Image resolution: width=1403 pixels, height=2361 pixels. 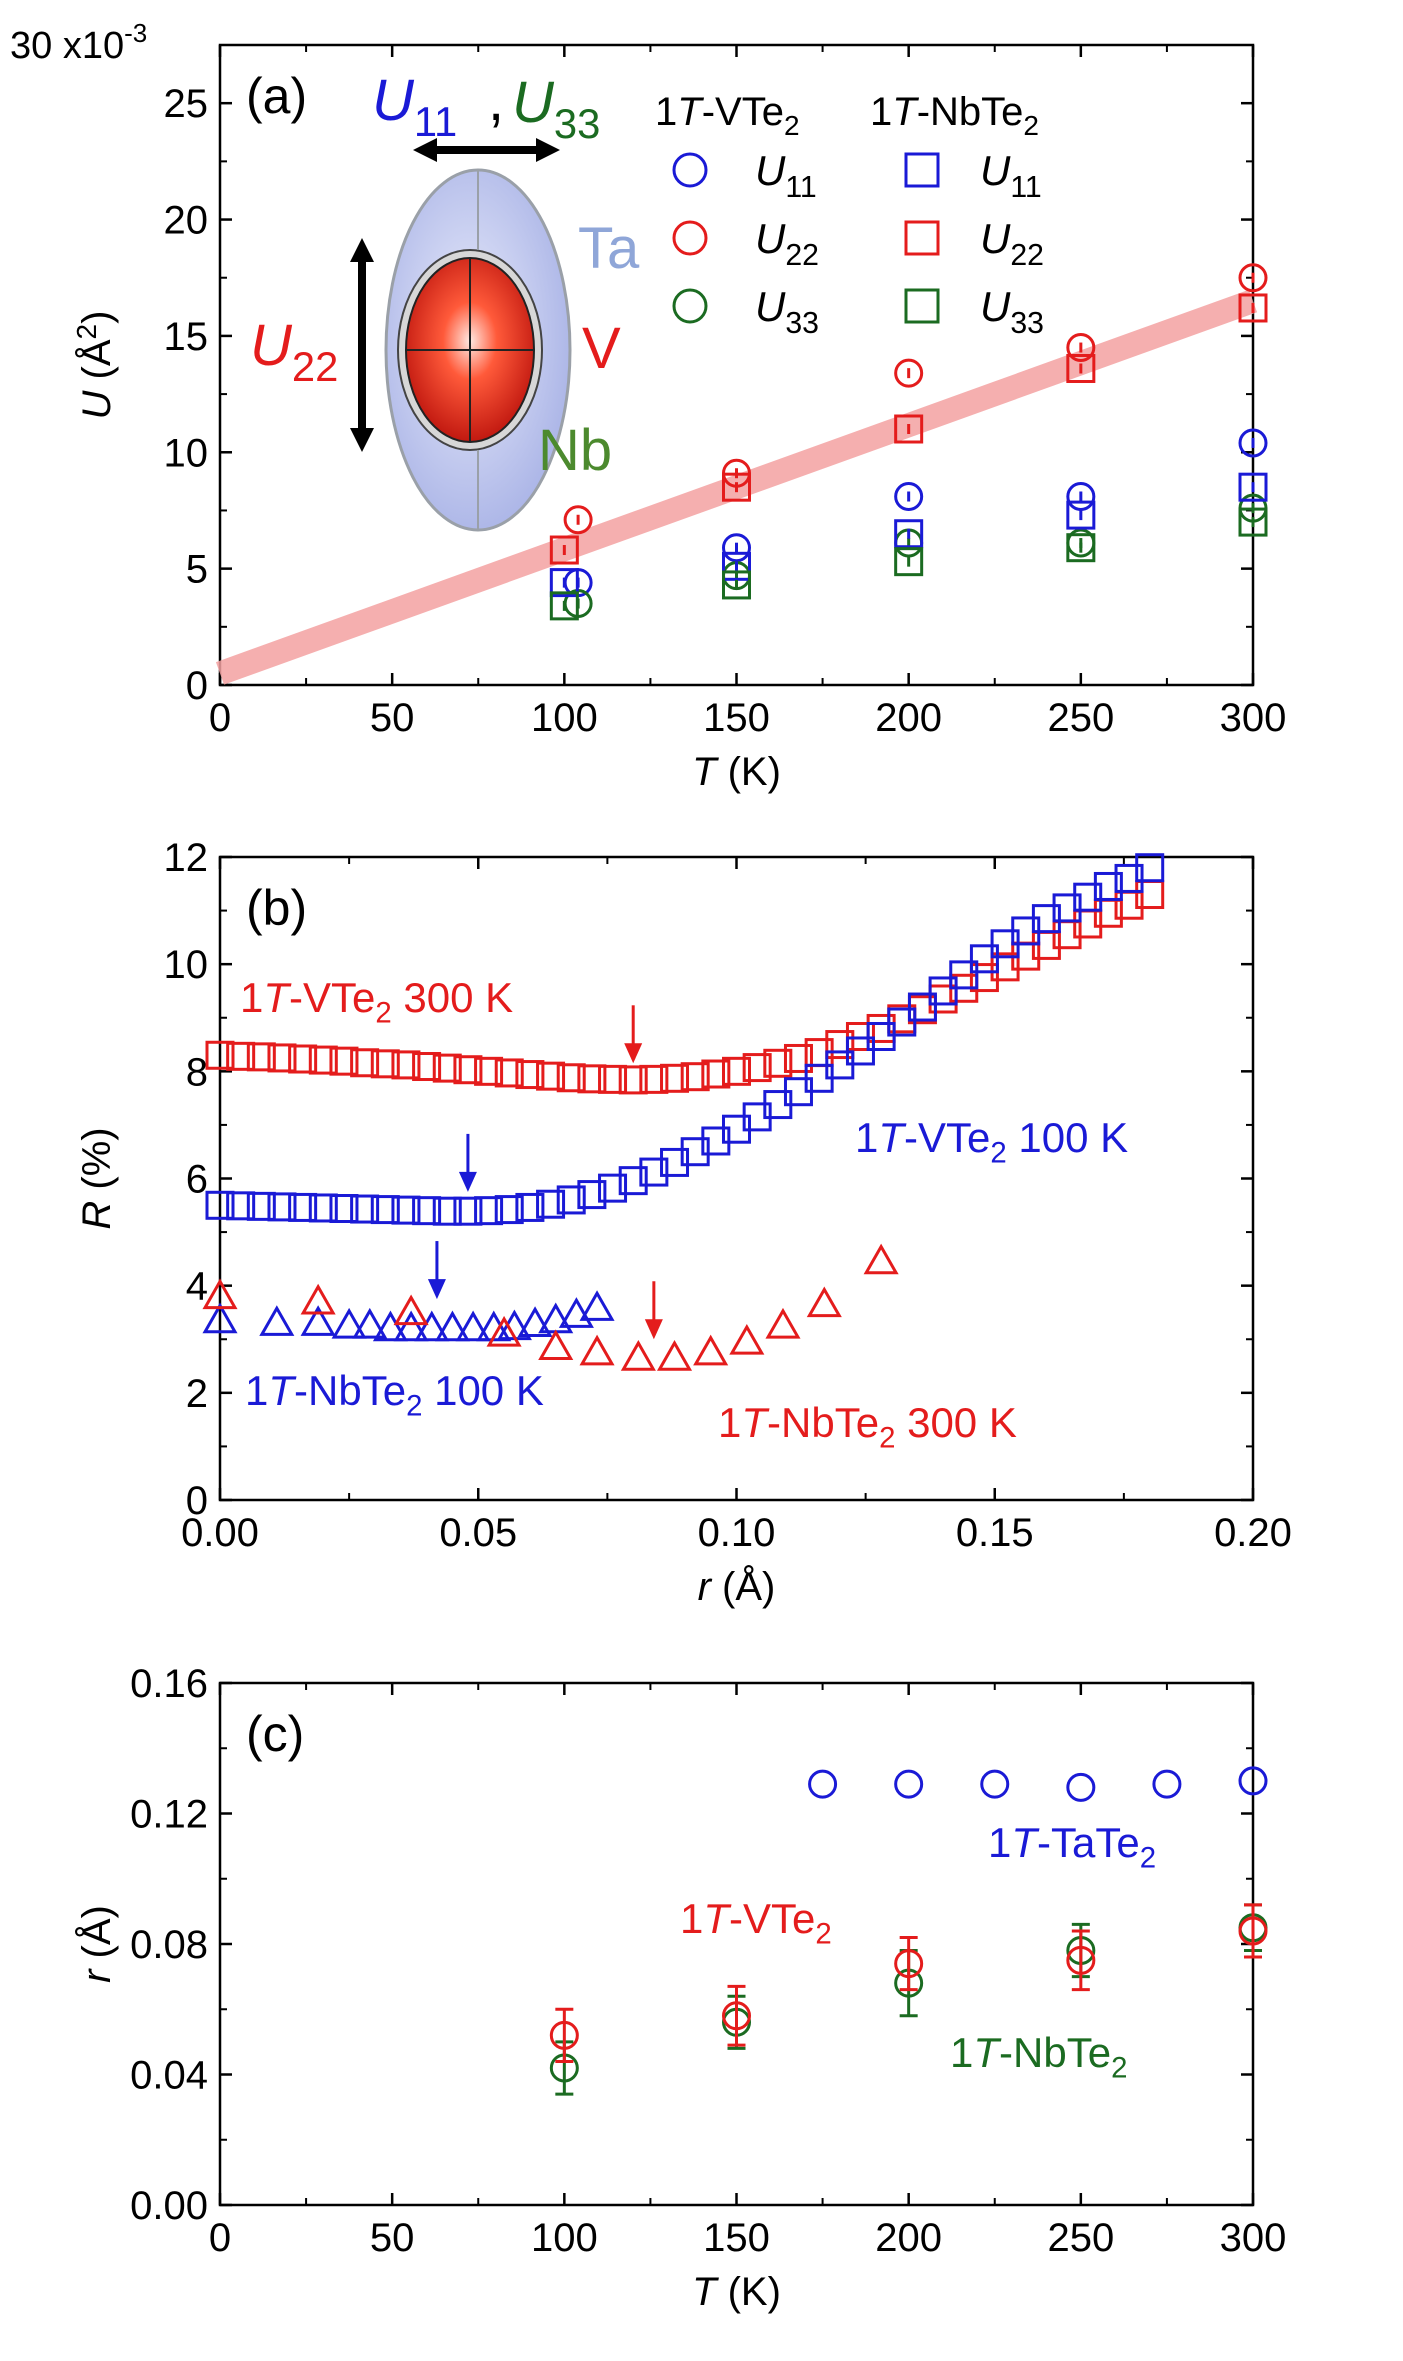 What do you see at coordinates (995, 1533) in the screenshot?
I see `x-tick-label: 0.15` at bounding box center [995, 1533].